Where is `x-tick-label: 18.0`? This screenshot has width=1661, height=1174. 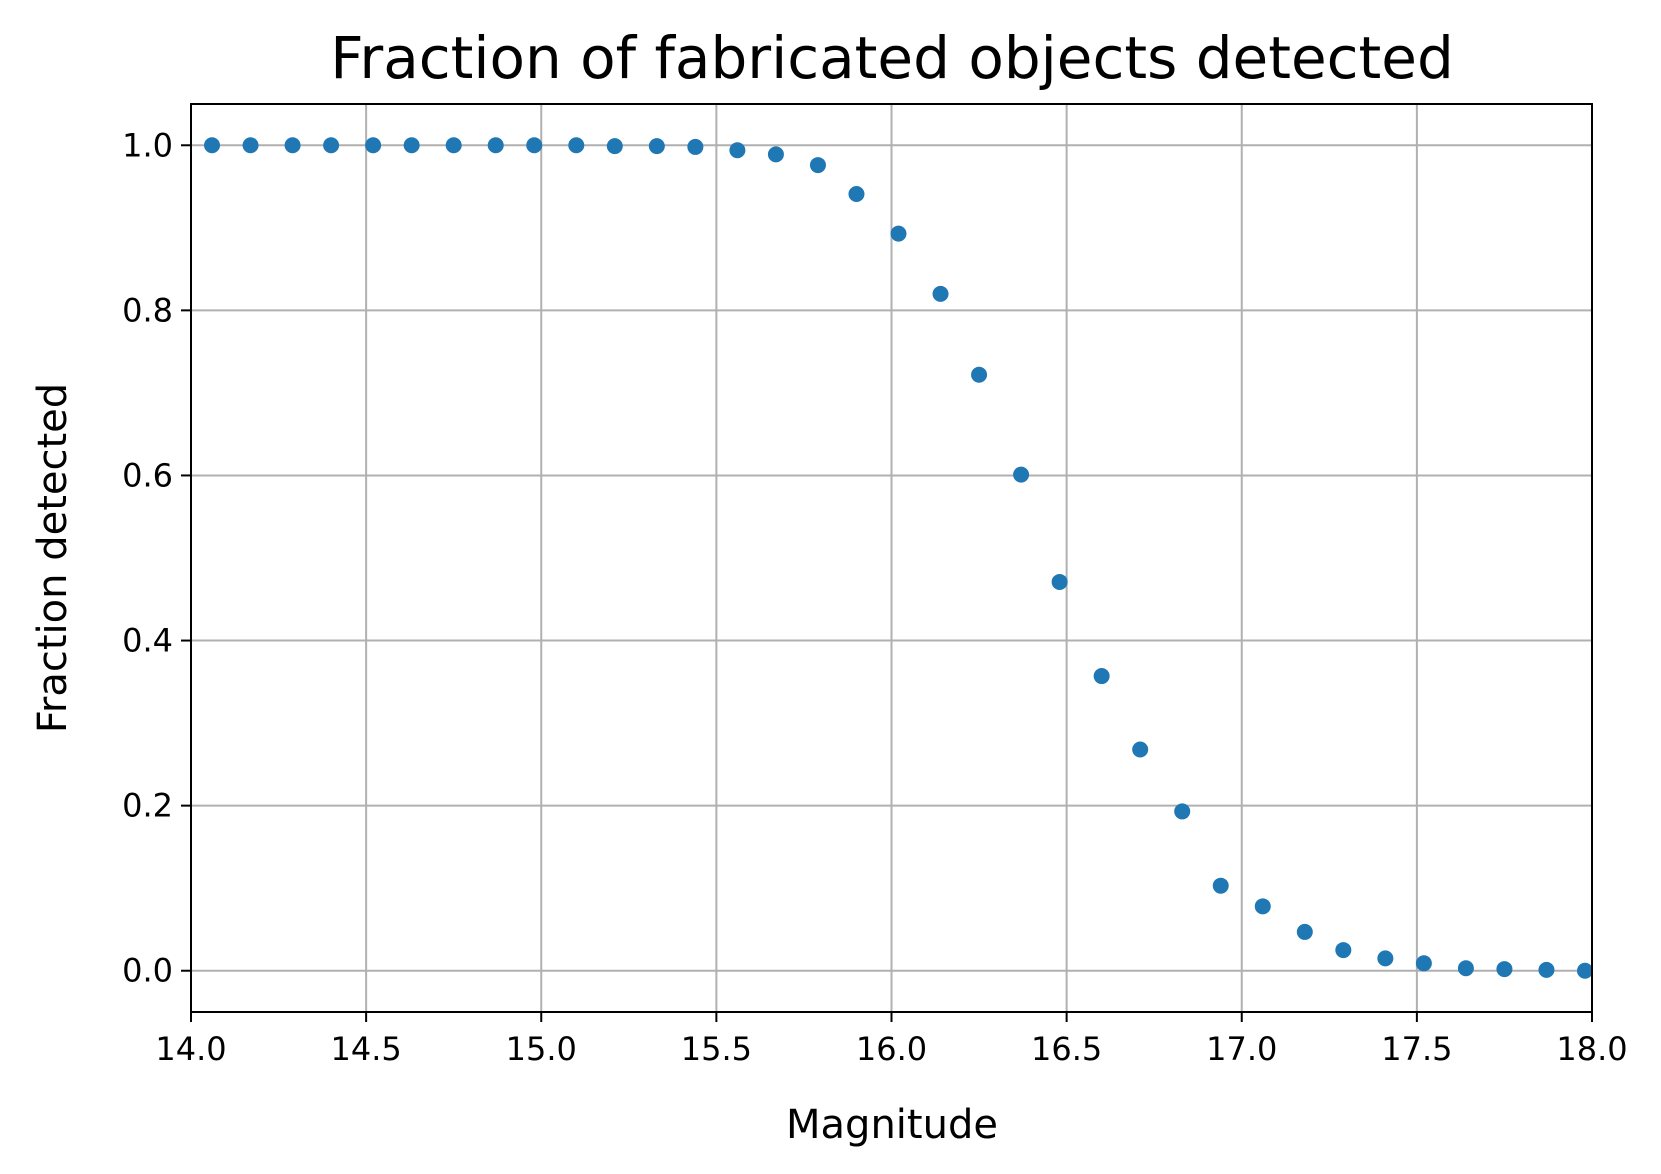
x-tick-label: 18.0 is located at coordinates (1591, 1049).